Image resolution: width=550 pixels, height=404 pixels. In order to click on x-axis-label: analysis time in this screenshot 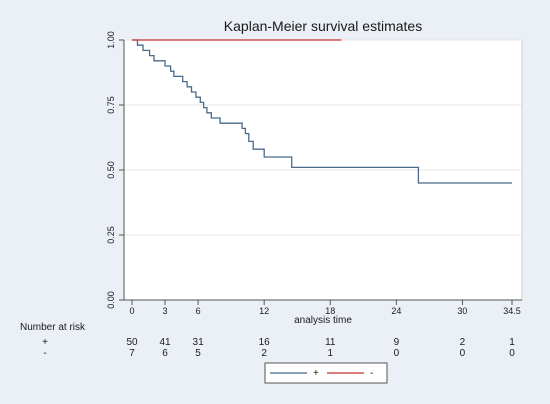, I will do `click(323, 320)`.